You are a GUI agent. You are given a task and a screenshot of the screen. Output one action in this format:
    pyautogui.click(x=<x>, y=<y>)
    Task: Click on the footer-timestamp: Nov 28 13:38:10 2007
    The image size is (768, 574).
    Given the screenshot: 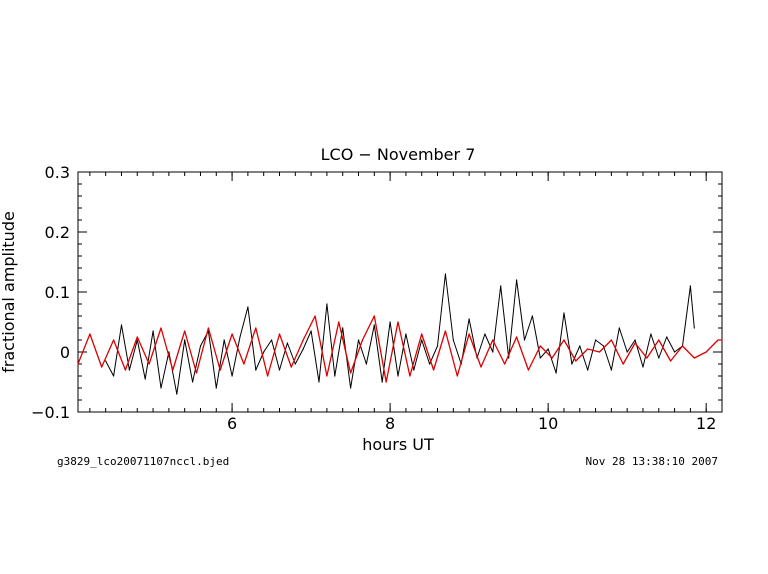 What is the action you would take?
    pyautogui.click(x=652, y=461)
    